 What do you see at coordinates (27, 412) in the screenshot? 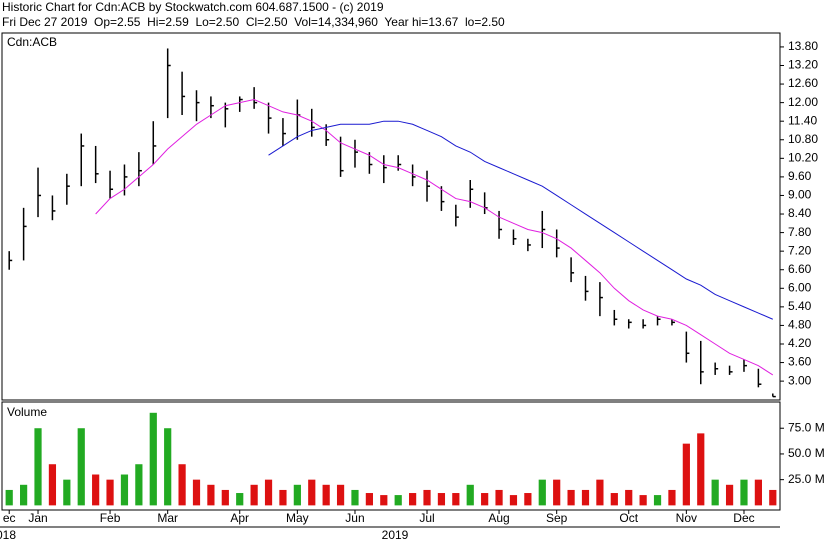
I see `volume-label: Volume` at bounding box center [27, 412].